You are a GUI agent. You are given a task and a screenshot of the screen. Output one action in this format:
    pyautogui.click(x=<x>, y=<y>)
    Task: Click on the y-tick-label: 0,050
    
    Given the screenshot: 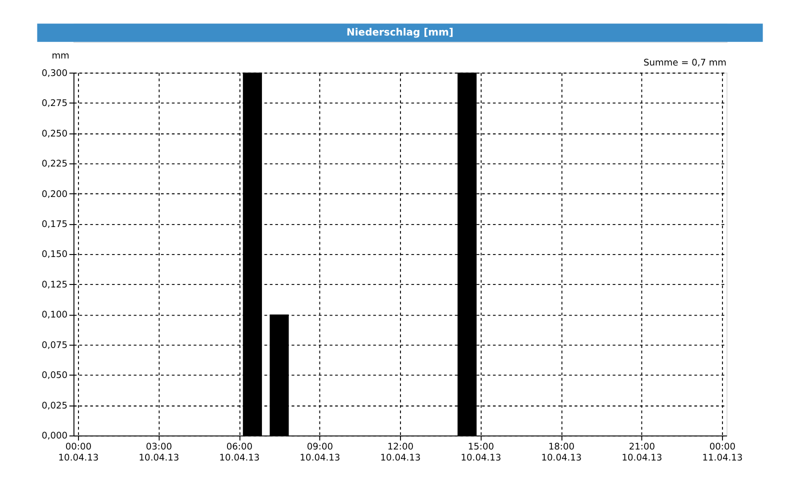 What is the action you would take?
    pyautogui.click(x=55, y=376)
    